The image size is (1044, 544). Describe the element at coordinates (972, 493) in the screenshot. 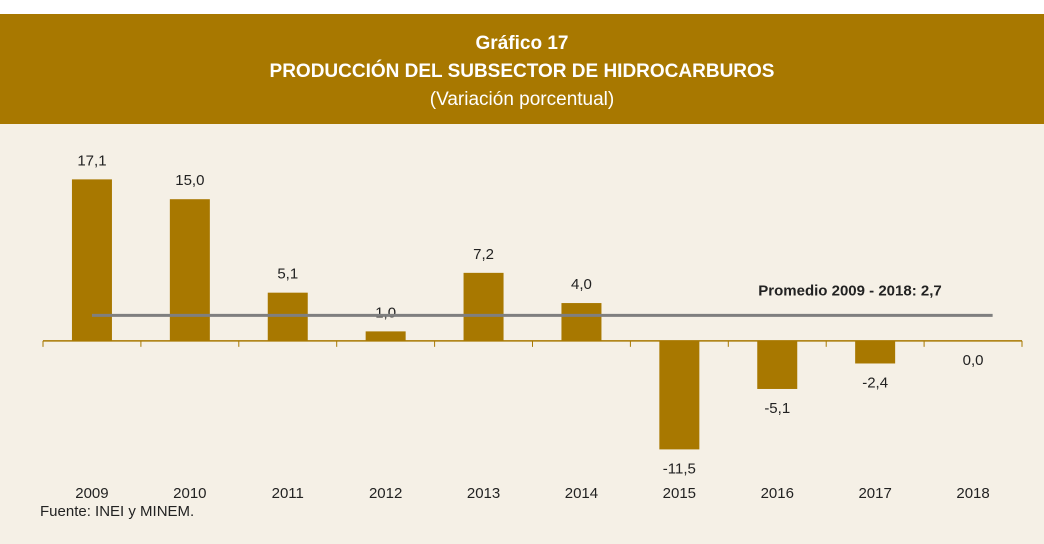

I see `x-tick-label: 2018` at that location.